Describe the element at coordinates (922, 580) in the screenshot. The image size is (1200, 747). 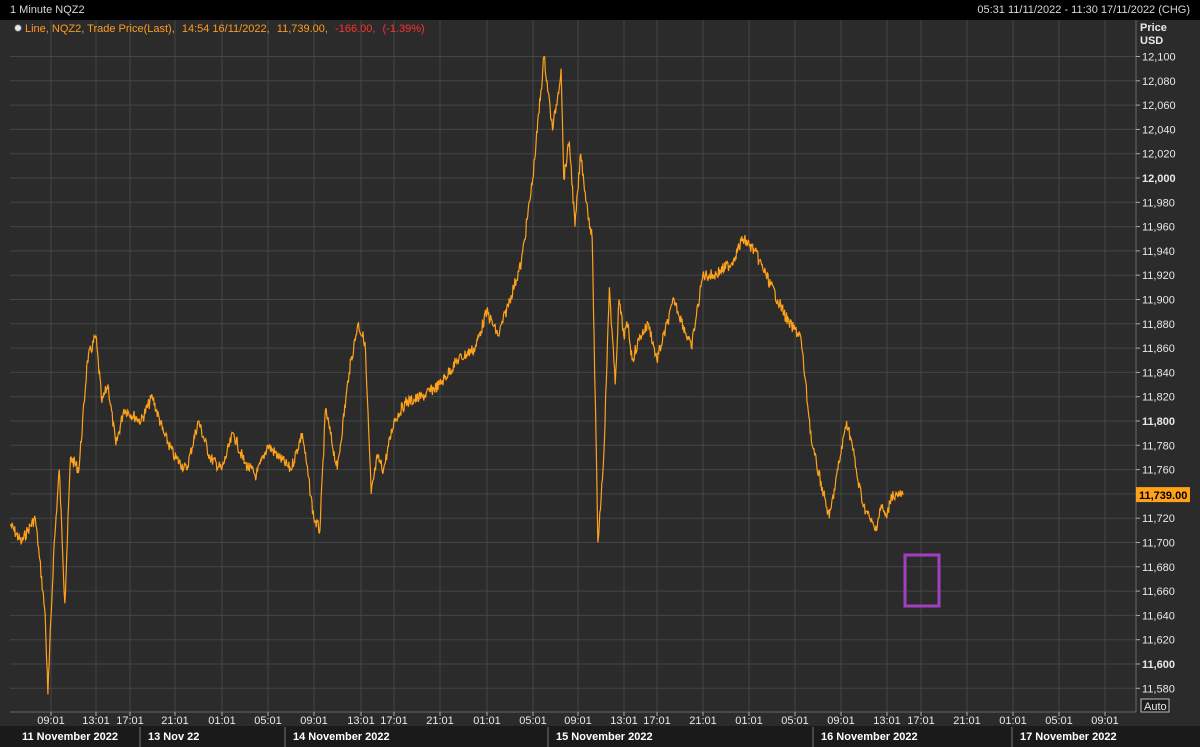
I see `highlight-box` at that location.